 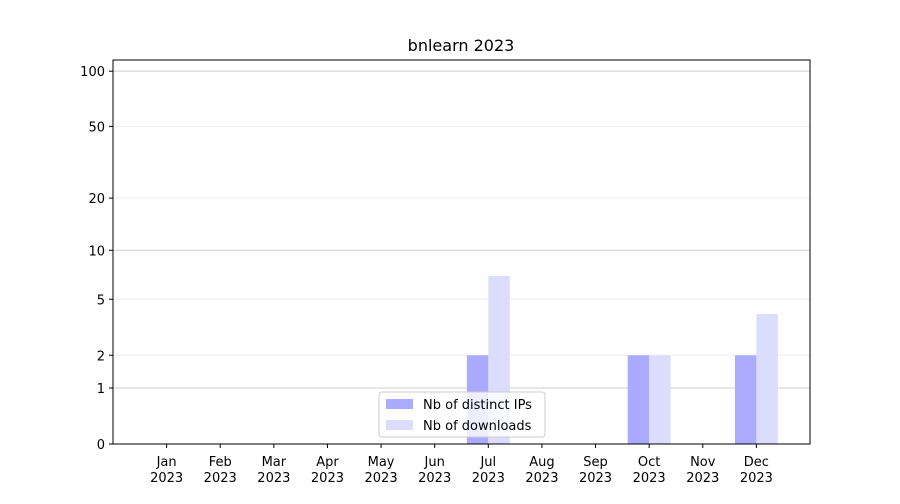 I want to click on x-tick-label: Jan 2023, so click(x=166, y=470).